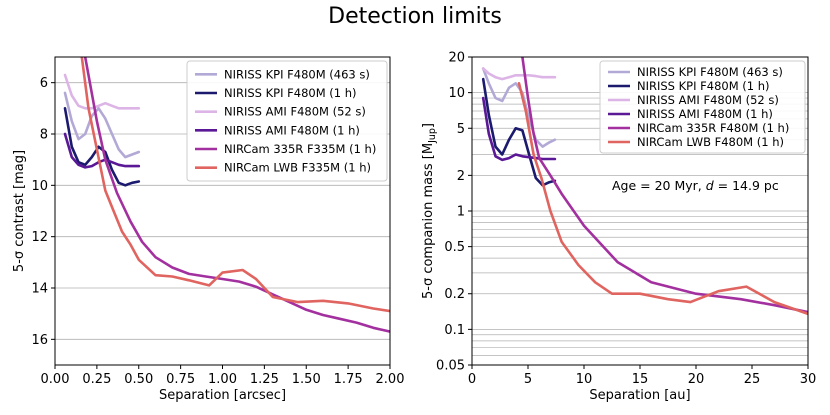  What do you see at coordinates (454, 330) in the screenshot?
I see `panel2-y-tick-label: 0.1` at bounding box center [454, 330].